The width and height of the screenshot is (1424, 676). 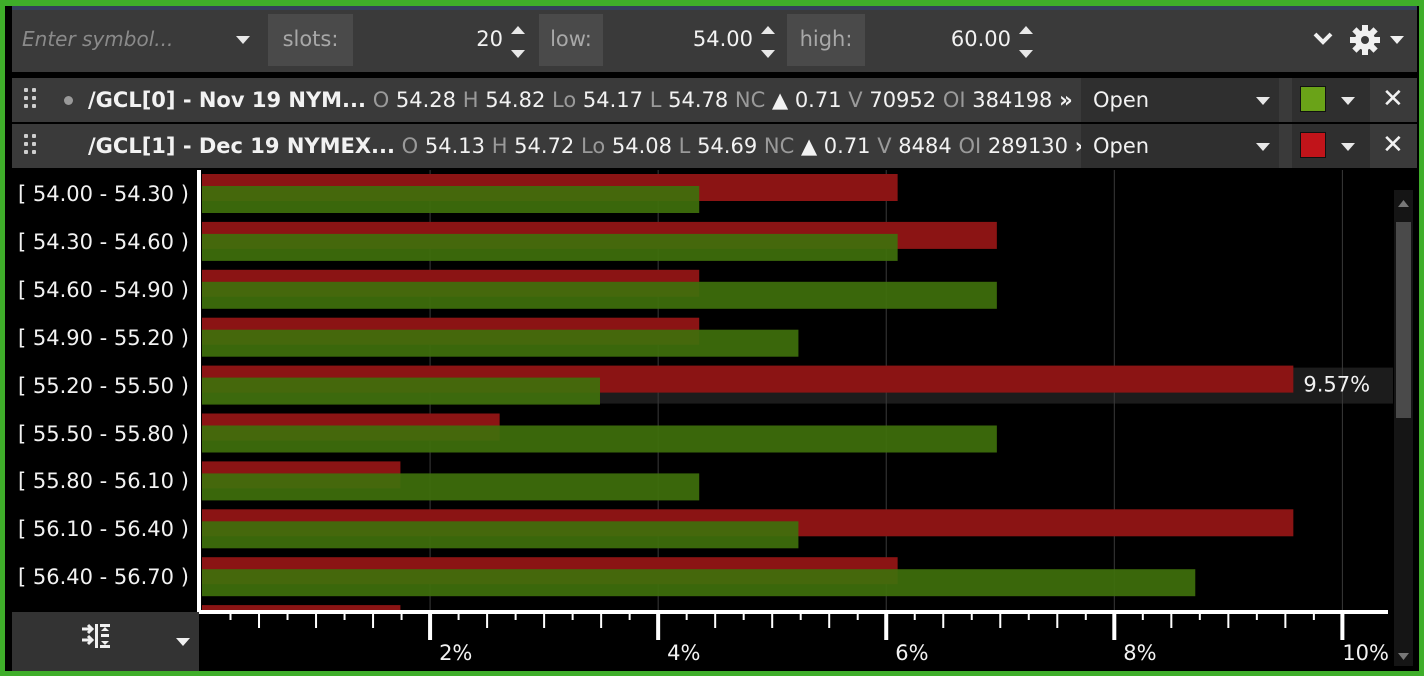 I want to click on volume-value: 70952, so click(x=903, y=100).